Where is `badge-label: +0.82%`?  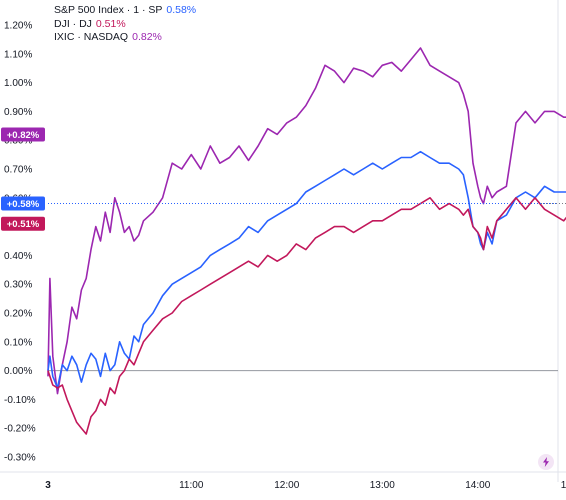
badge-label: +0.82% is located at coordinates (23, 135).